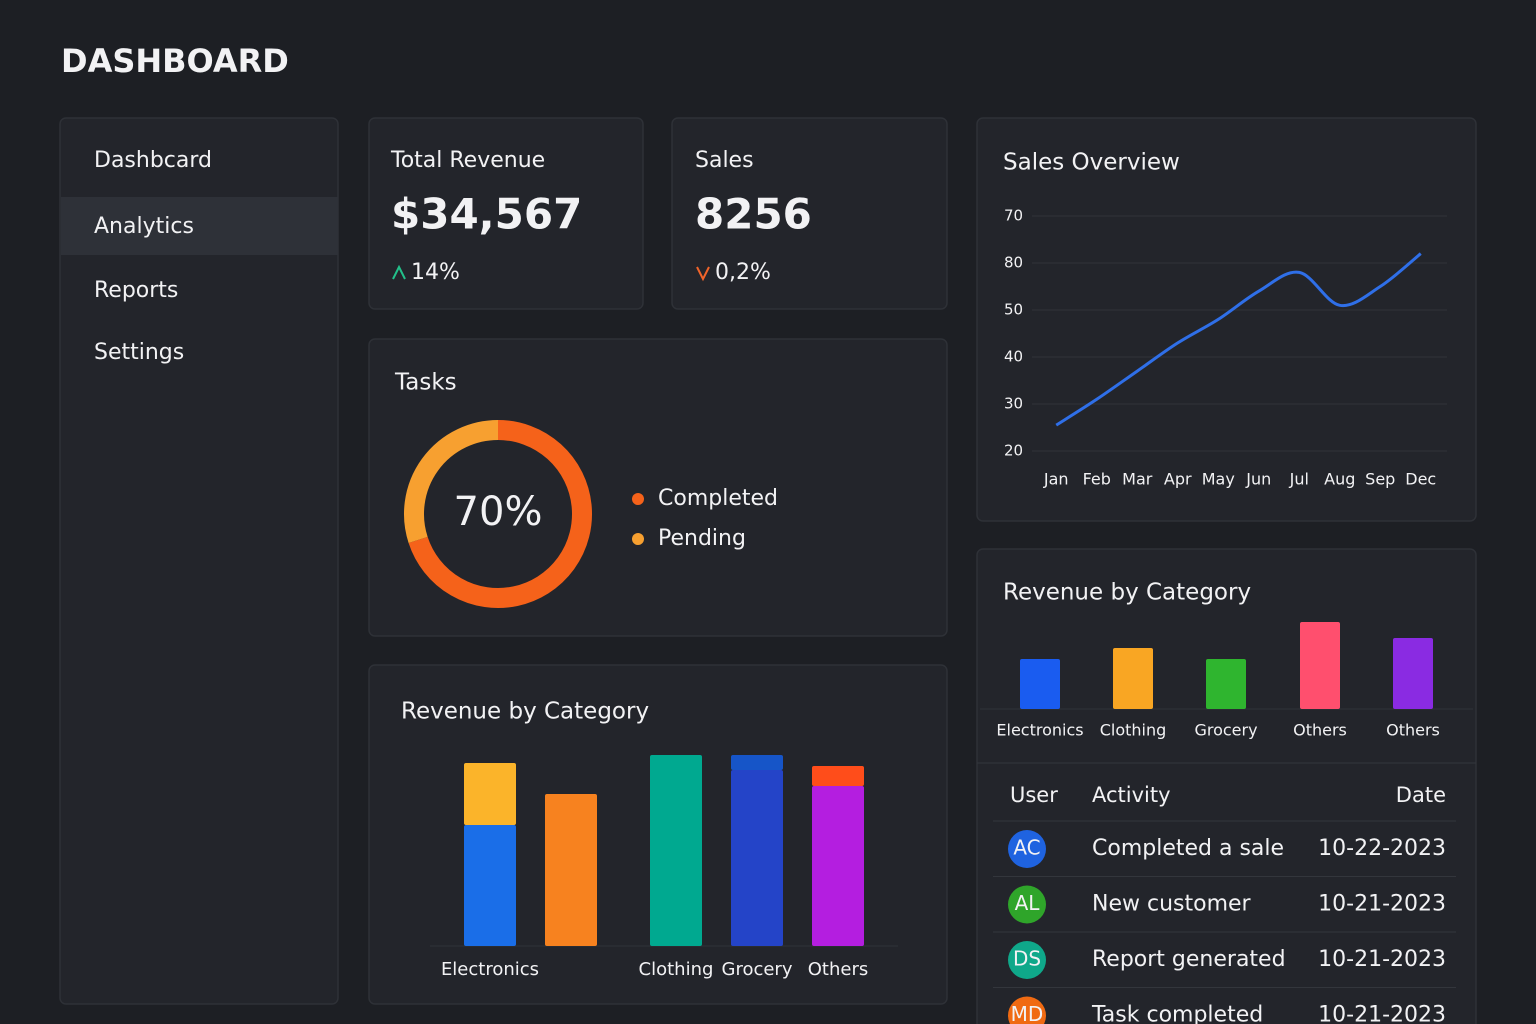 The height and width of the screenshot is (1024, 1536). I want to click on donut-center-label: 70%, so click(498, 512).